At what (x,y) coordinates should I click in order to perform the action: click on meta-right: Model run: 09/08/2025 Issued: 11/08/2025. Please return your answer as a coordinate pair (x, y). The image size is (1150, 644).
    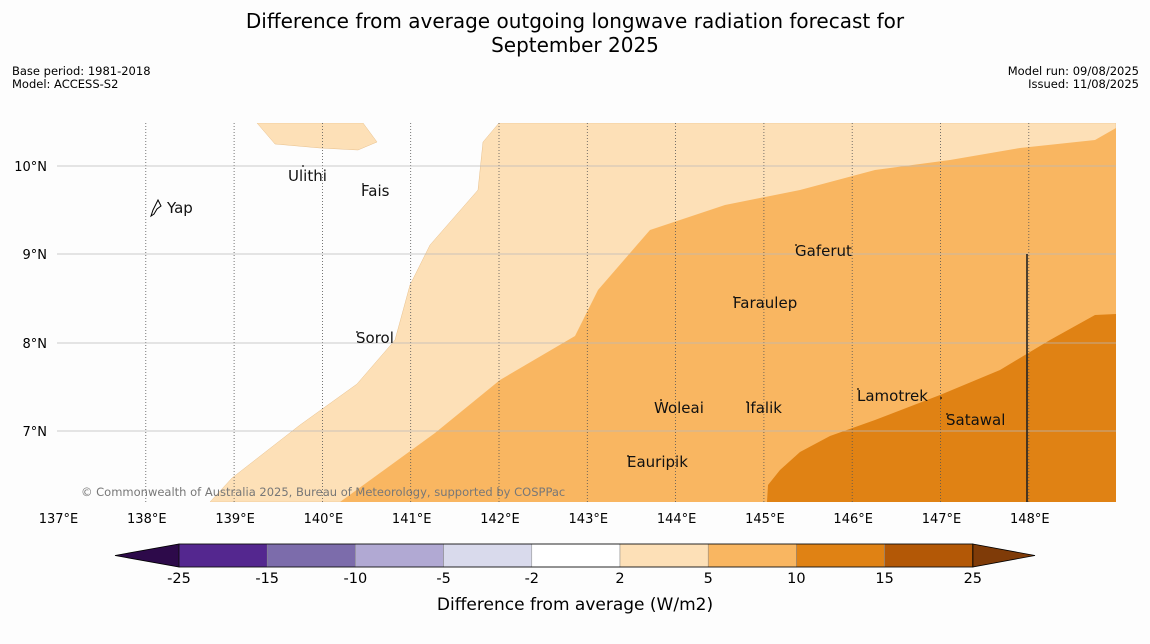
    Looking at the image, I should click on (1073, 78).